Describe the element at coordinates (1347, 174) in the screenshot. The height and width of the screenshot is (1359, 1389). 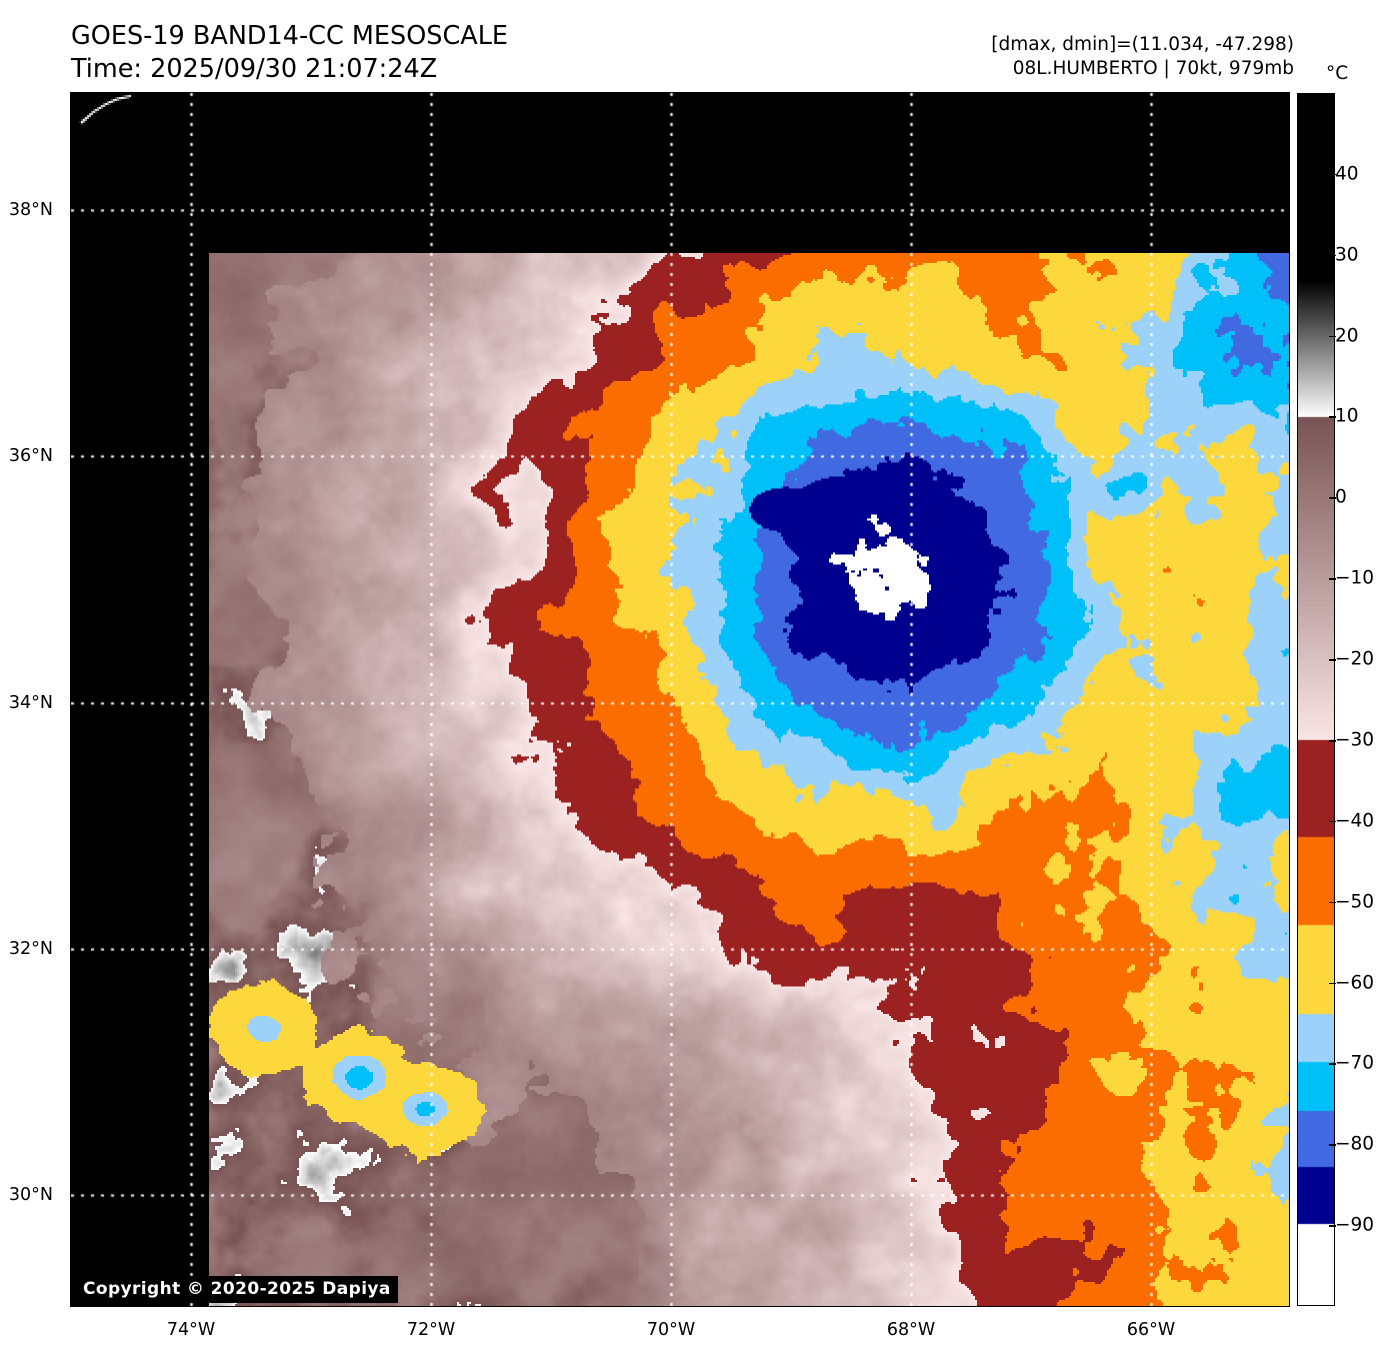
I see `colorbar-tick-label: 40` at that location.